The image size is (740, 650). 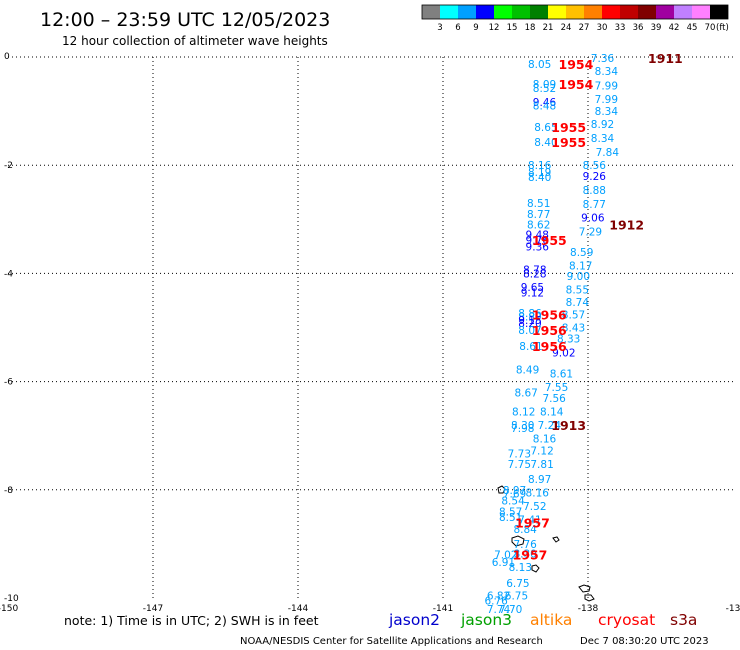 I want to click on time-label: 1912, so click(x=626, y=225).